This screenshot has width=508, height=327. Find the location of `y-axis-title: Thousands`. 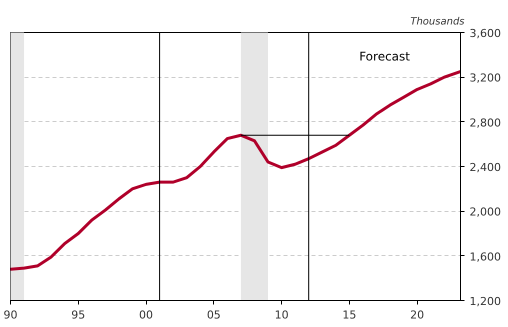

y-axis-title: Thousands is located at coordinates (437, 22).